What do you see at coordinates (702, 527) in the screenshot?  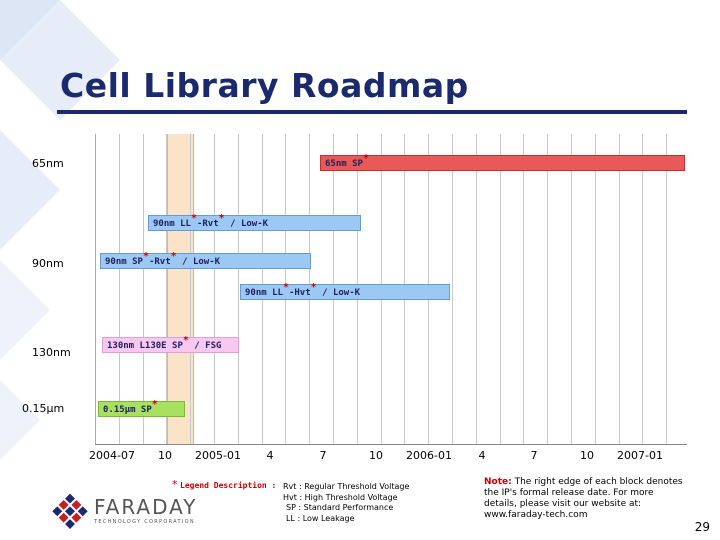 I see `page-number: 29` at bounding box center [702, 527].